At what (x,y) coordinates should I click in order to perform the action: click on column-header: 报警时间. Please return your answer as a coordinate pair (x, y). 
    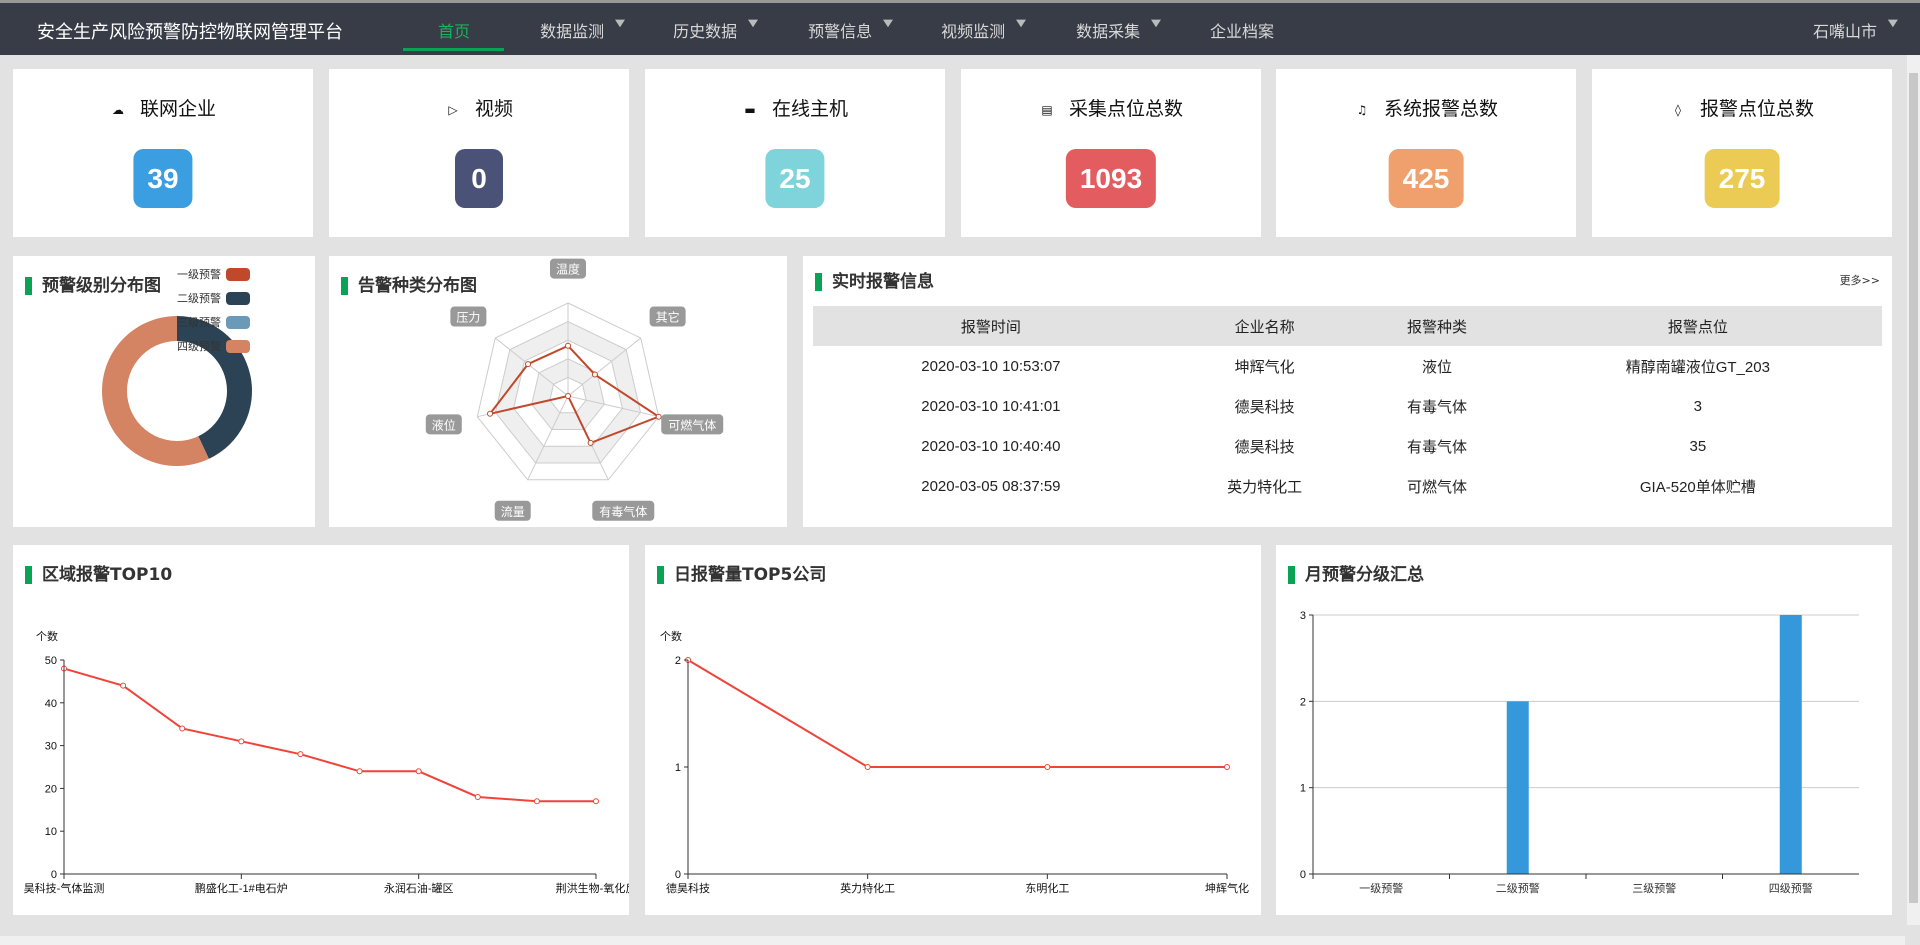
    Looking at the image, I should click on (991, 326).